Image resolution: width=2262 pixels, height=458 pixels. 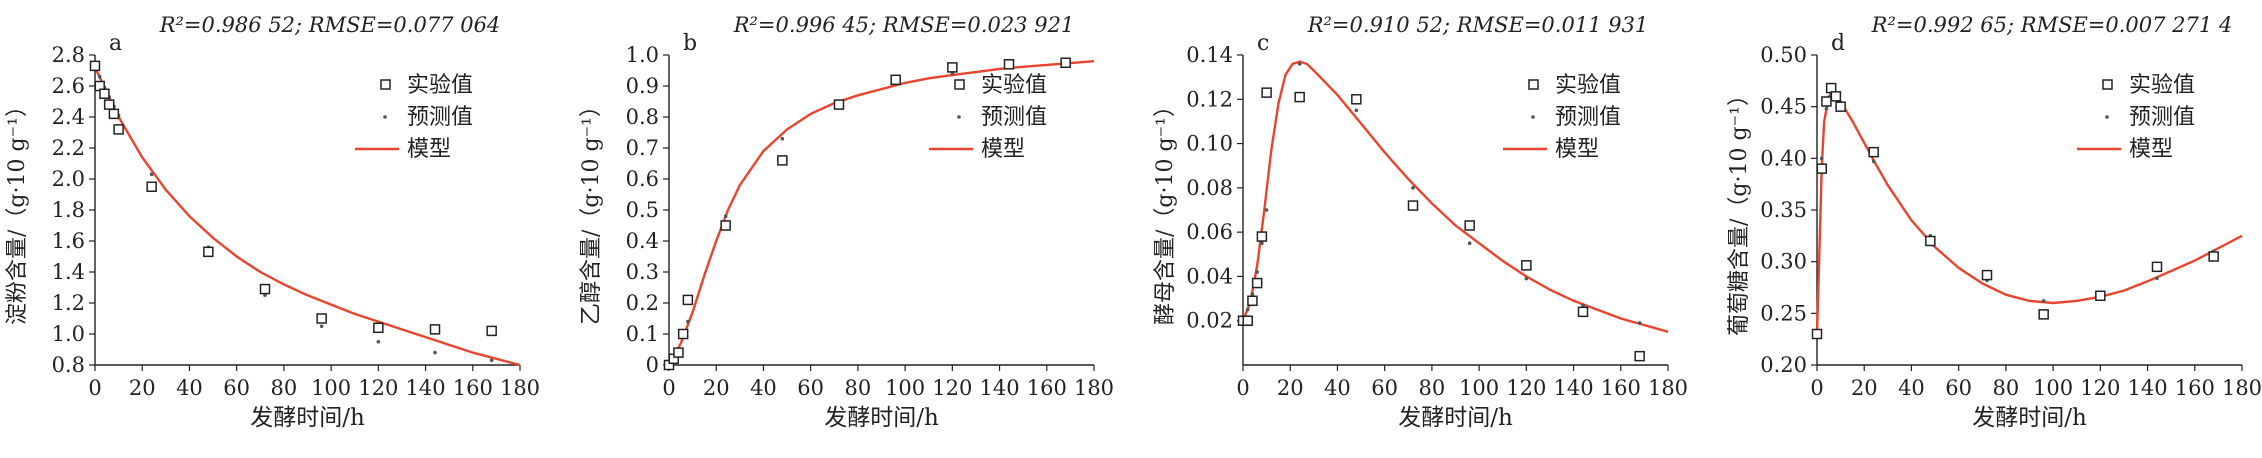 What do you see at coordinates (68, 179) in the screenshot?
I see `y-tick-label: 2.0` at bounding box center [68, 179].